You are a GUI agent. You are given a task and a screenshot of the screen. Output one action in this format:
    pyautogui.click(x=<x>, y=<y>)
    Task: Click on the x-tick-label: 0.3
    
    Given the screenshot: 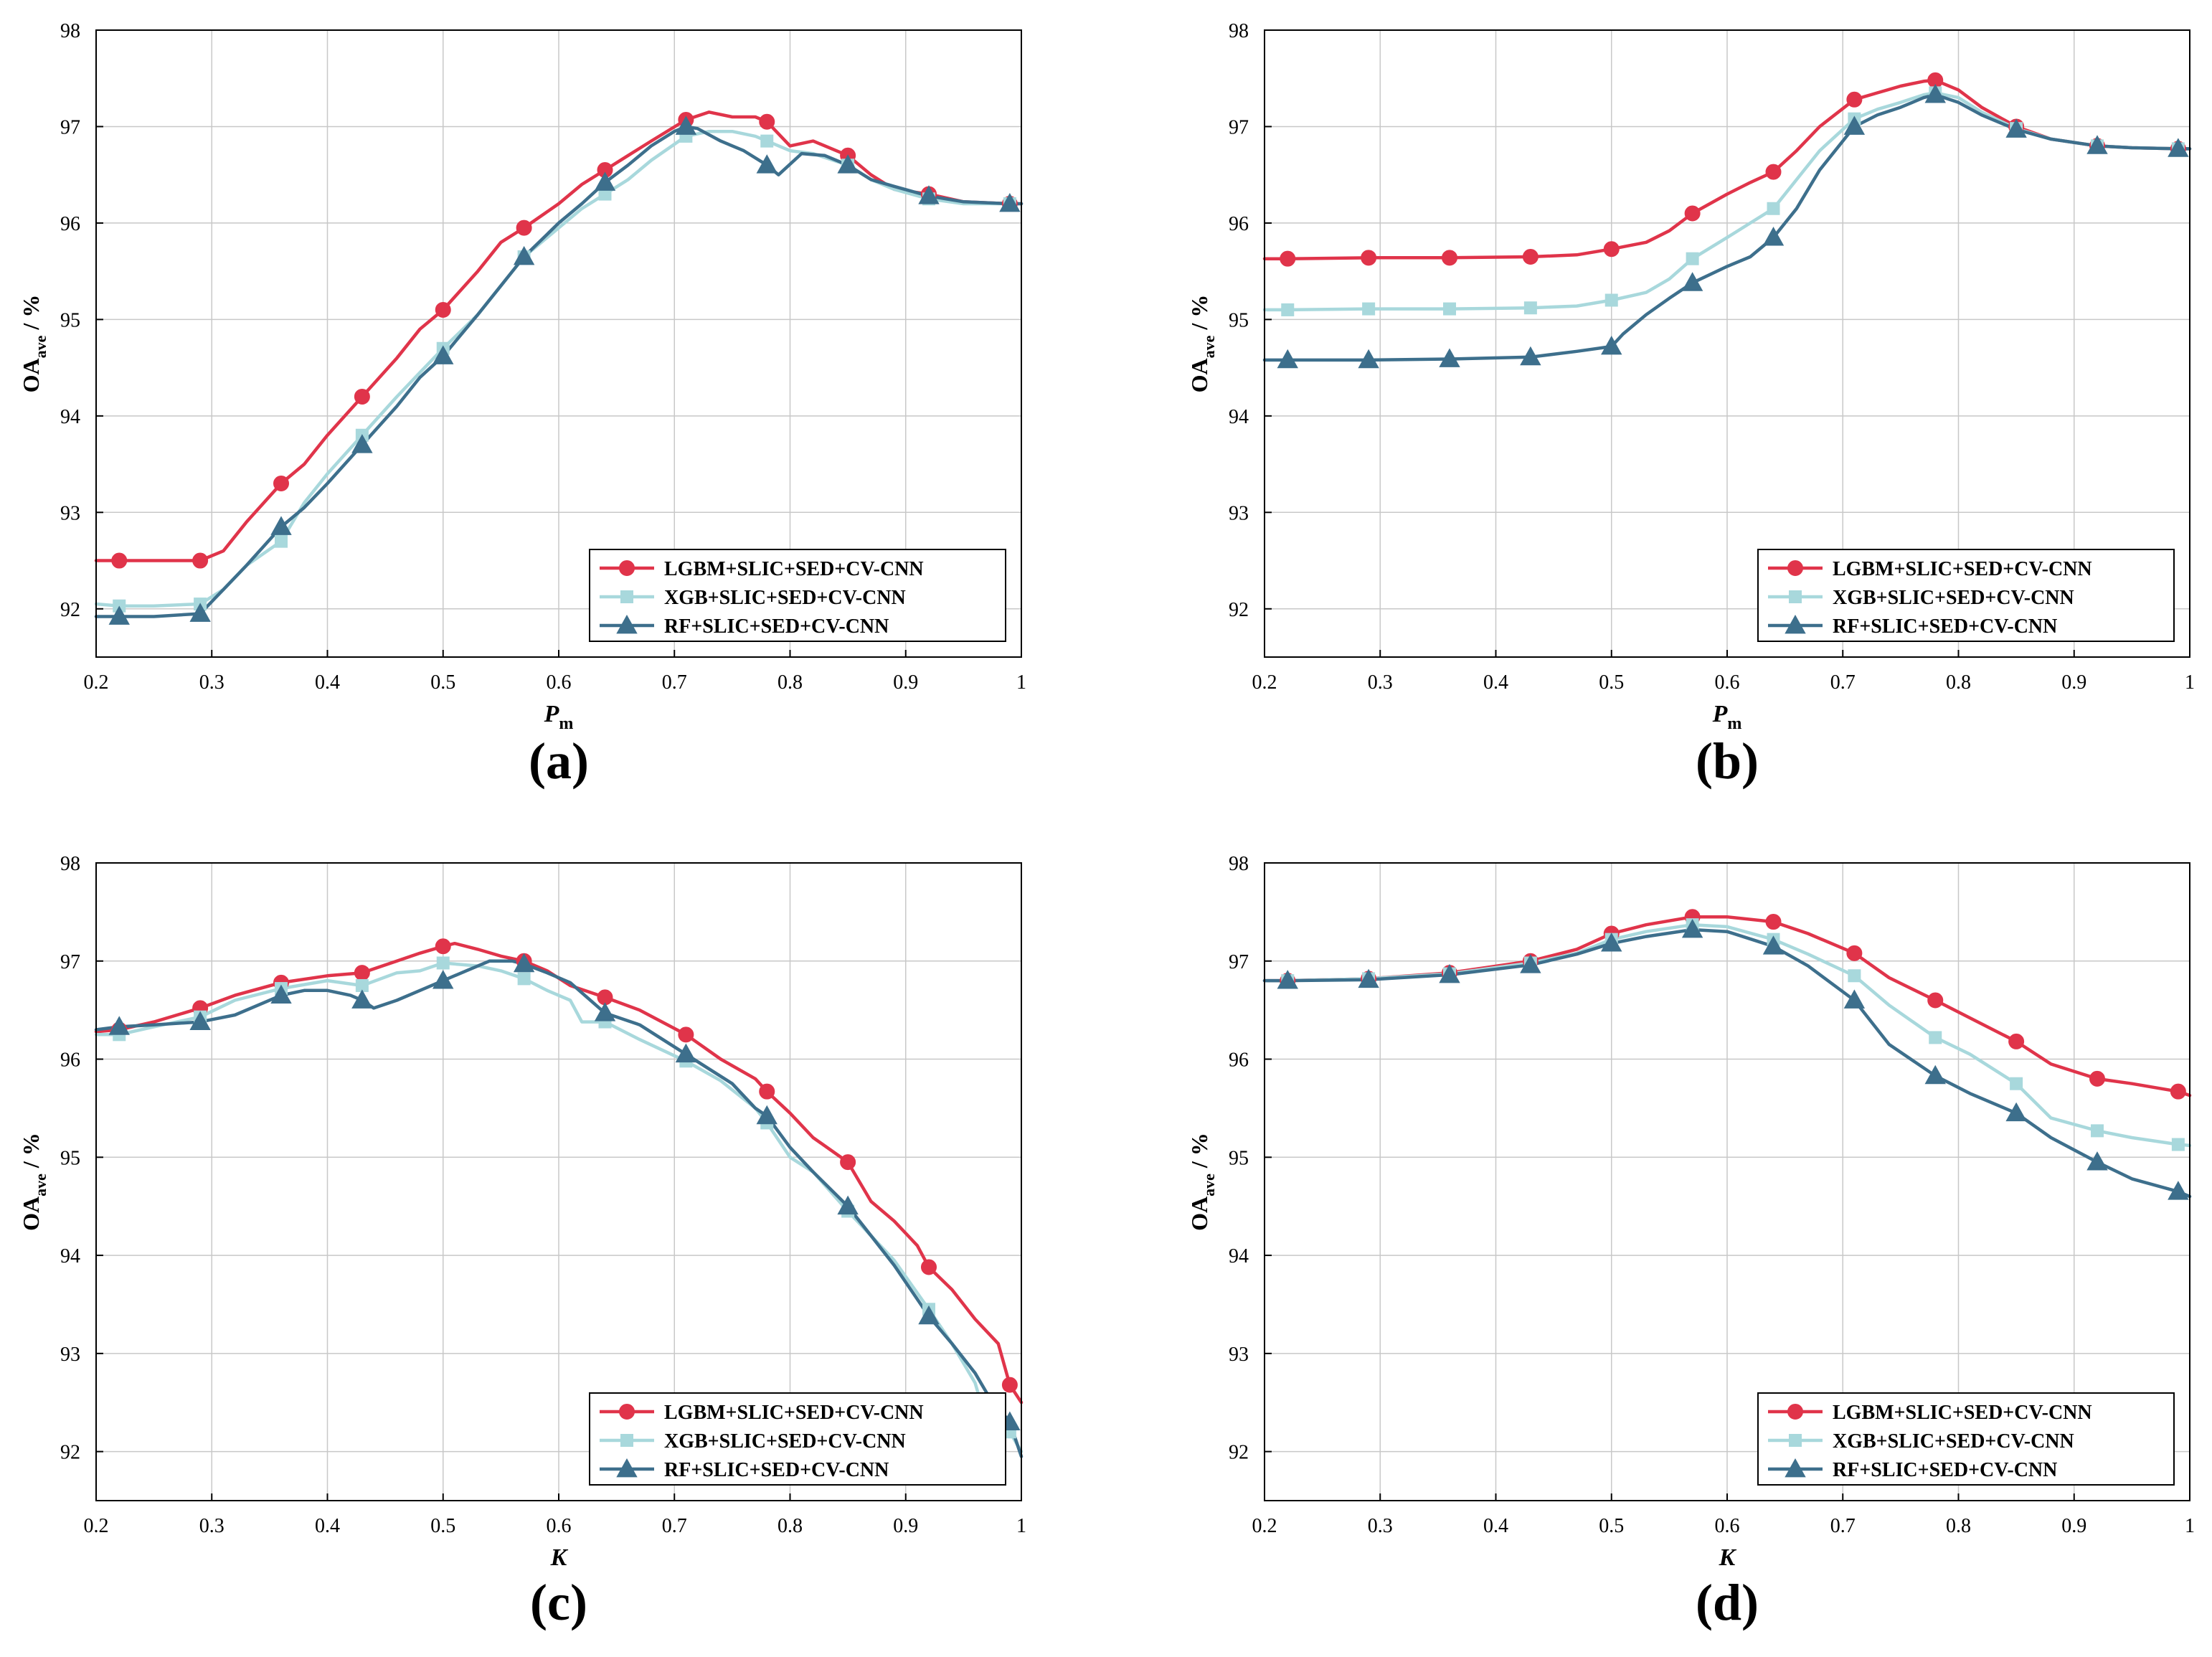 What is the action you would take?
    pyautogui.click(x=1380, y=682)
    